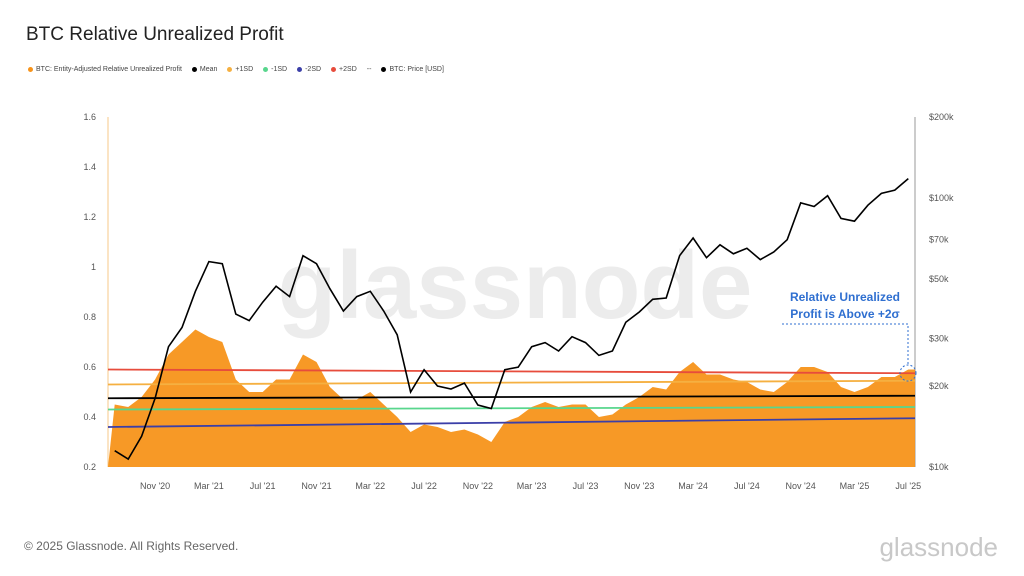 The height and width of the screenshot is (576, 1024). Describe the element at coordinates (244, 69) in the screenshot. I see `legend-label: +1SD` at that location.